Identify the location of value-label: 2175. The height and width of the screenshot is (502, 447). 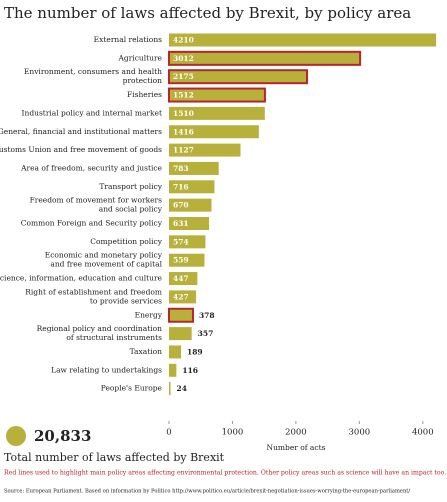
(183, 76).